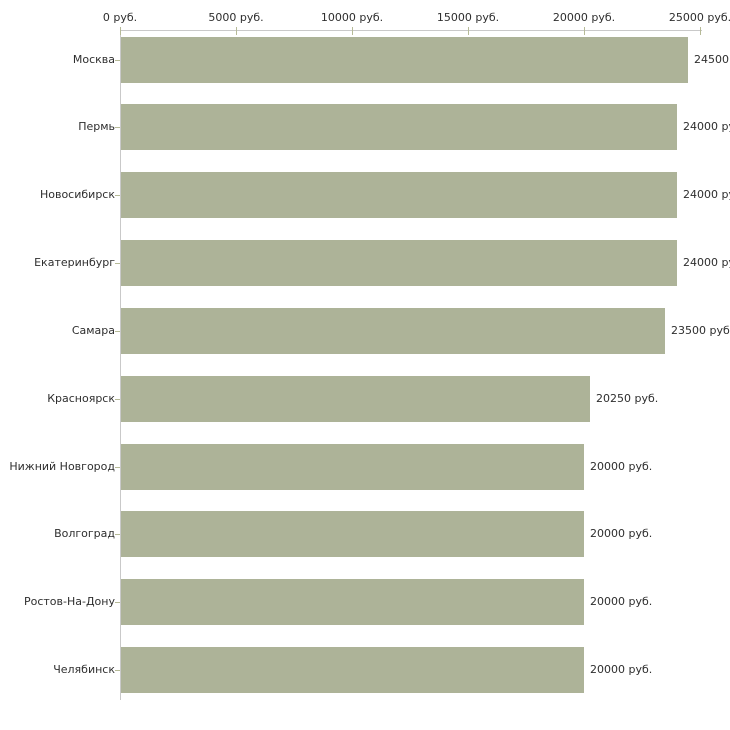 The width and height of the screenshot is (730, 730). What do you see at coordinates (352, 17) in the screenshot?
I see `x-tick-label: 10000 руб.` at bounding box center [352, 17].